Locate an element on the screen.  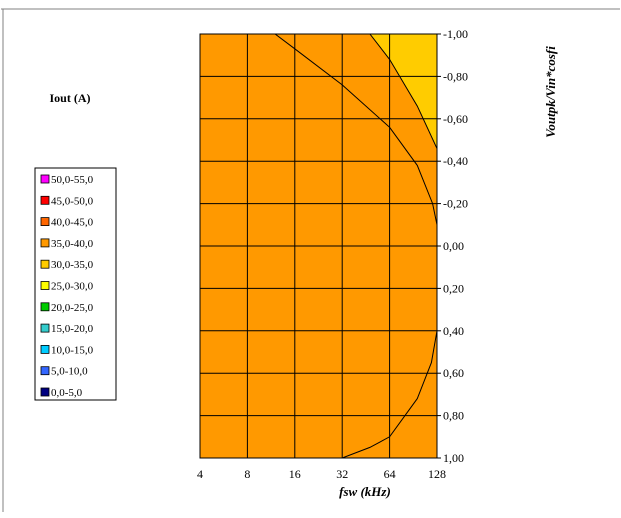
legend-label: 45,0-50,0 is located at coordinates (72, 201).